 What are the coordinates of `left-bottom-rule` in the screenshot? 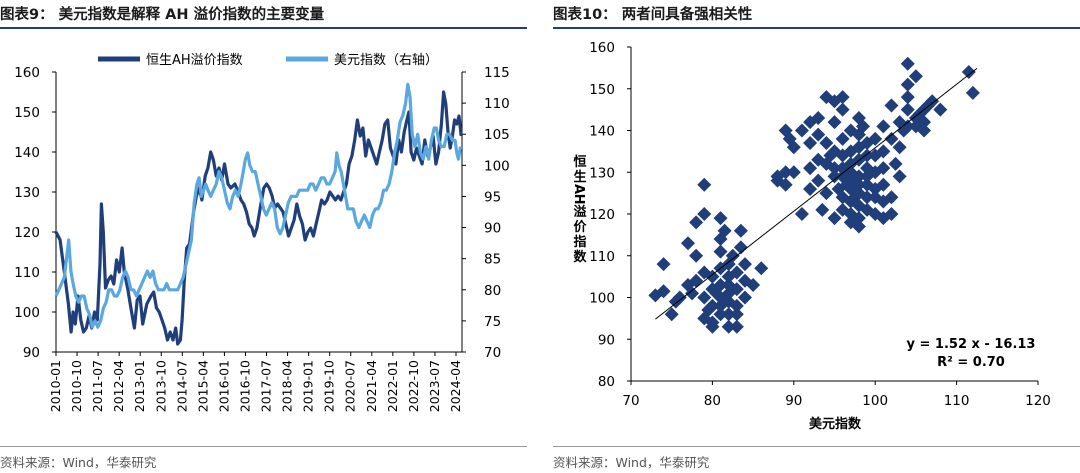 It's located at (263, 446).